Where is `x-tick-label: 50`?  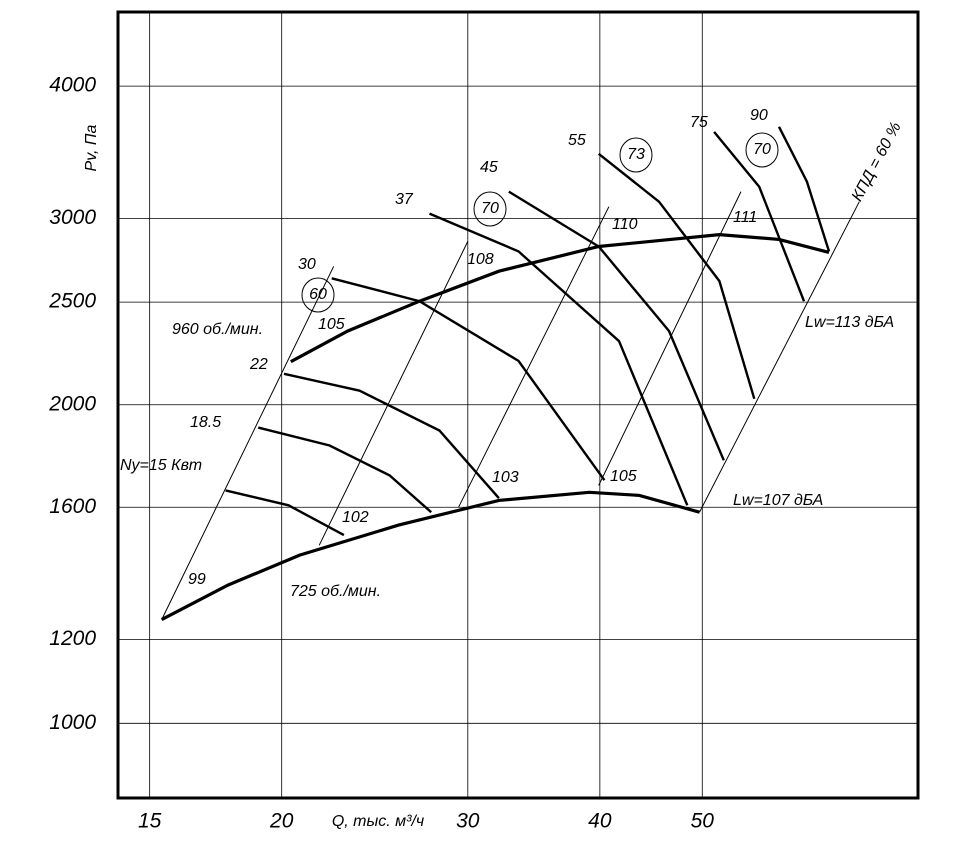 x-tick-label: 50 is located at coordinates (703, 821).